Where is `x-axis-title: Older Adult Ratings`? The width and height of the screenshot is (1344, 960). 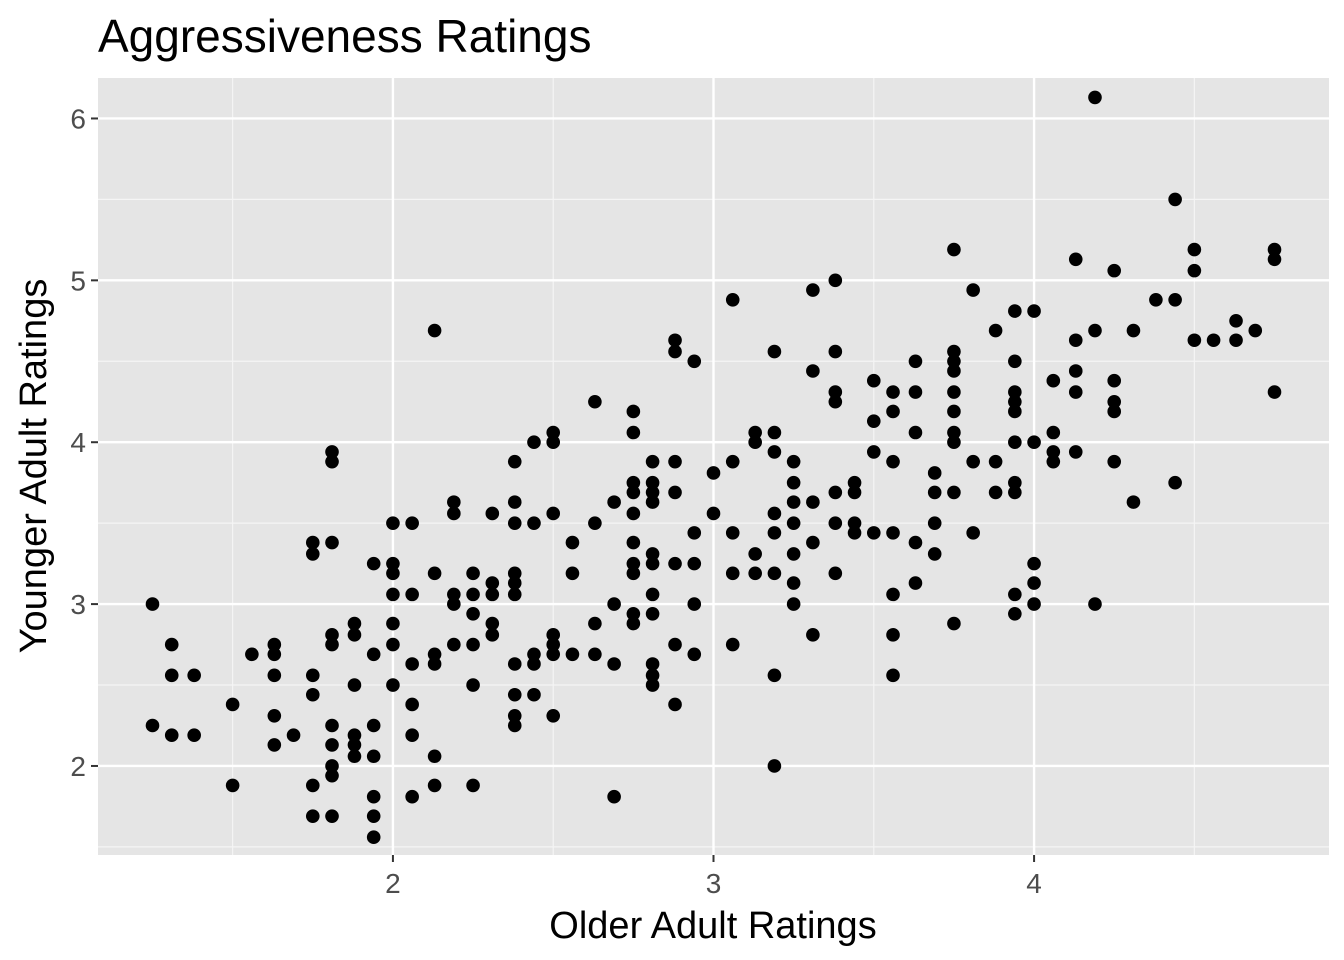
x-axis-title: Older Adult Ratings is located at coordinates (712, 926).